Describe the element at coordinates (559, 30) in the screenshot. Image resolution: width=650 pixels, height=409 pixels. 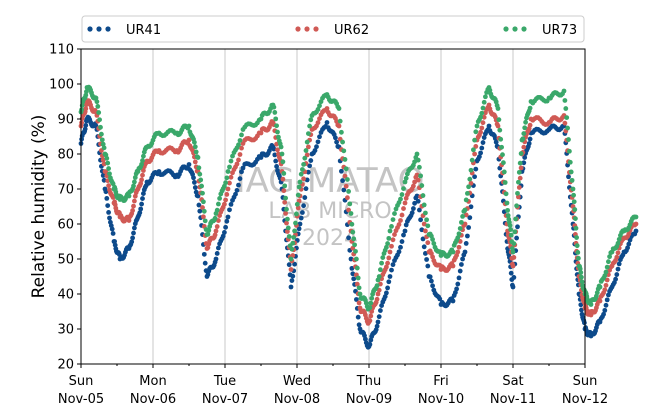
I see `legend-label: UR73` at that location.